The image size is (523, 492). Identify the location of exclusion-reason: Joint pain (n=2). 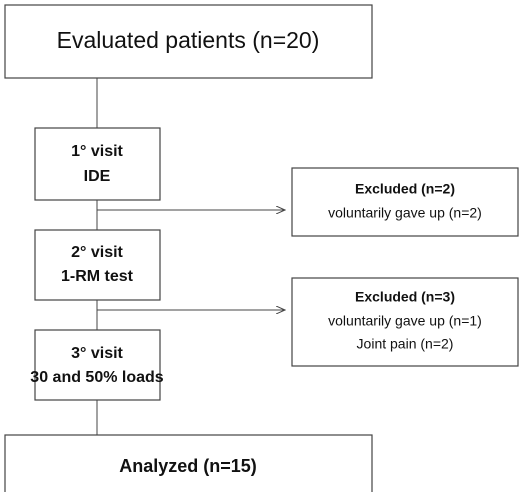
(405, 344).